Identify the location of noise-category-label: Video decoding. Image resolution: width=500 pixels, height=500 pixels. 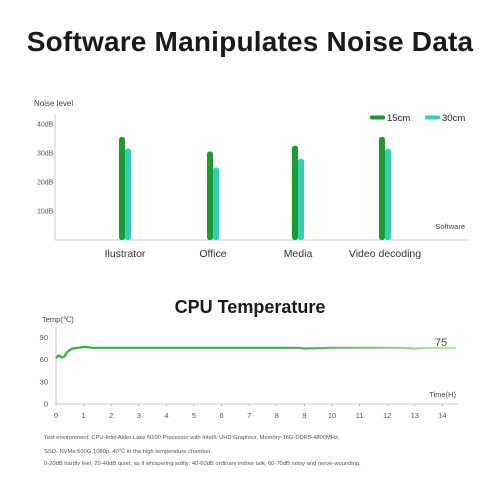
(385, 254).